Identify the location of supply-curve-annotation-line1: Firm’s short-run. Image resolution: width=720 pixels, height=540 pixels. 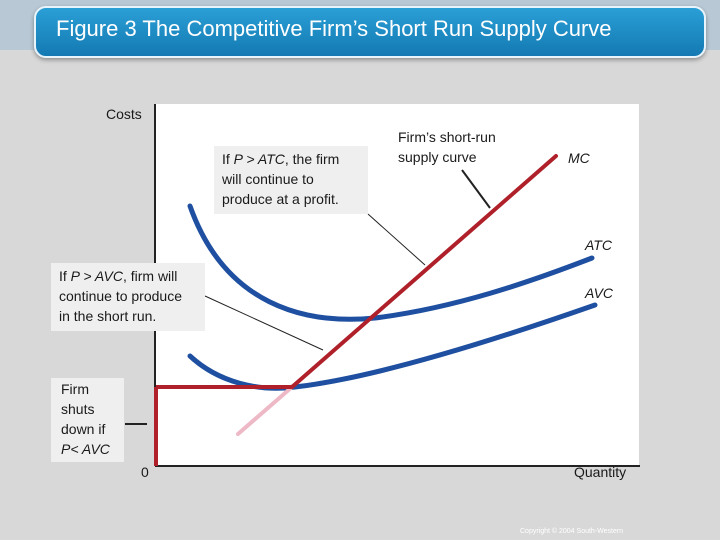
(447, 137).